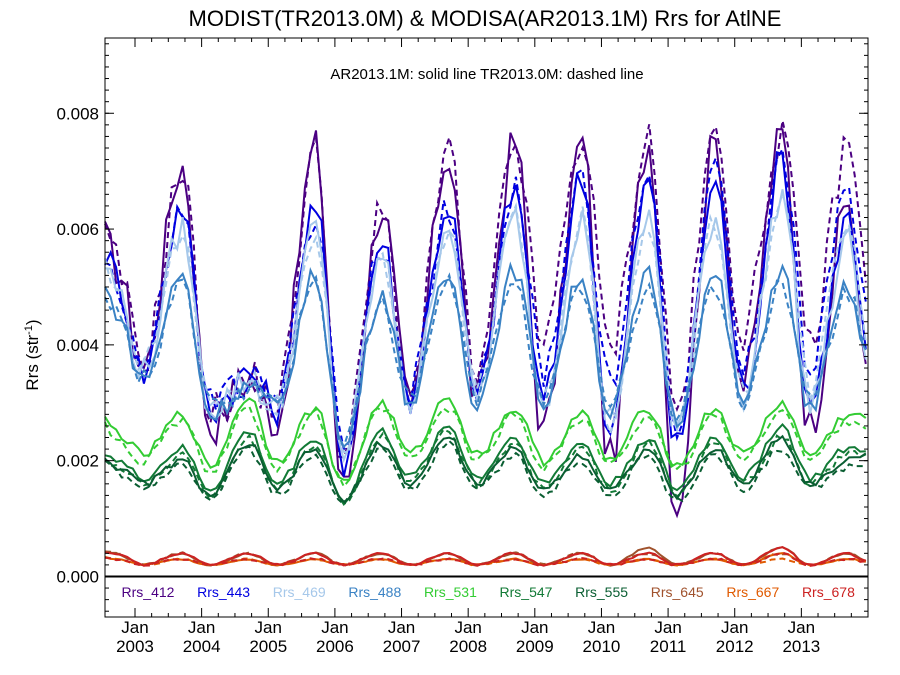  I want to click on y-tick-label: 0.000, so click(77, 576).